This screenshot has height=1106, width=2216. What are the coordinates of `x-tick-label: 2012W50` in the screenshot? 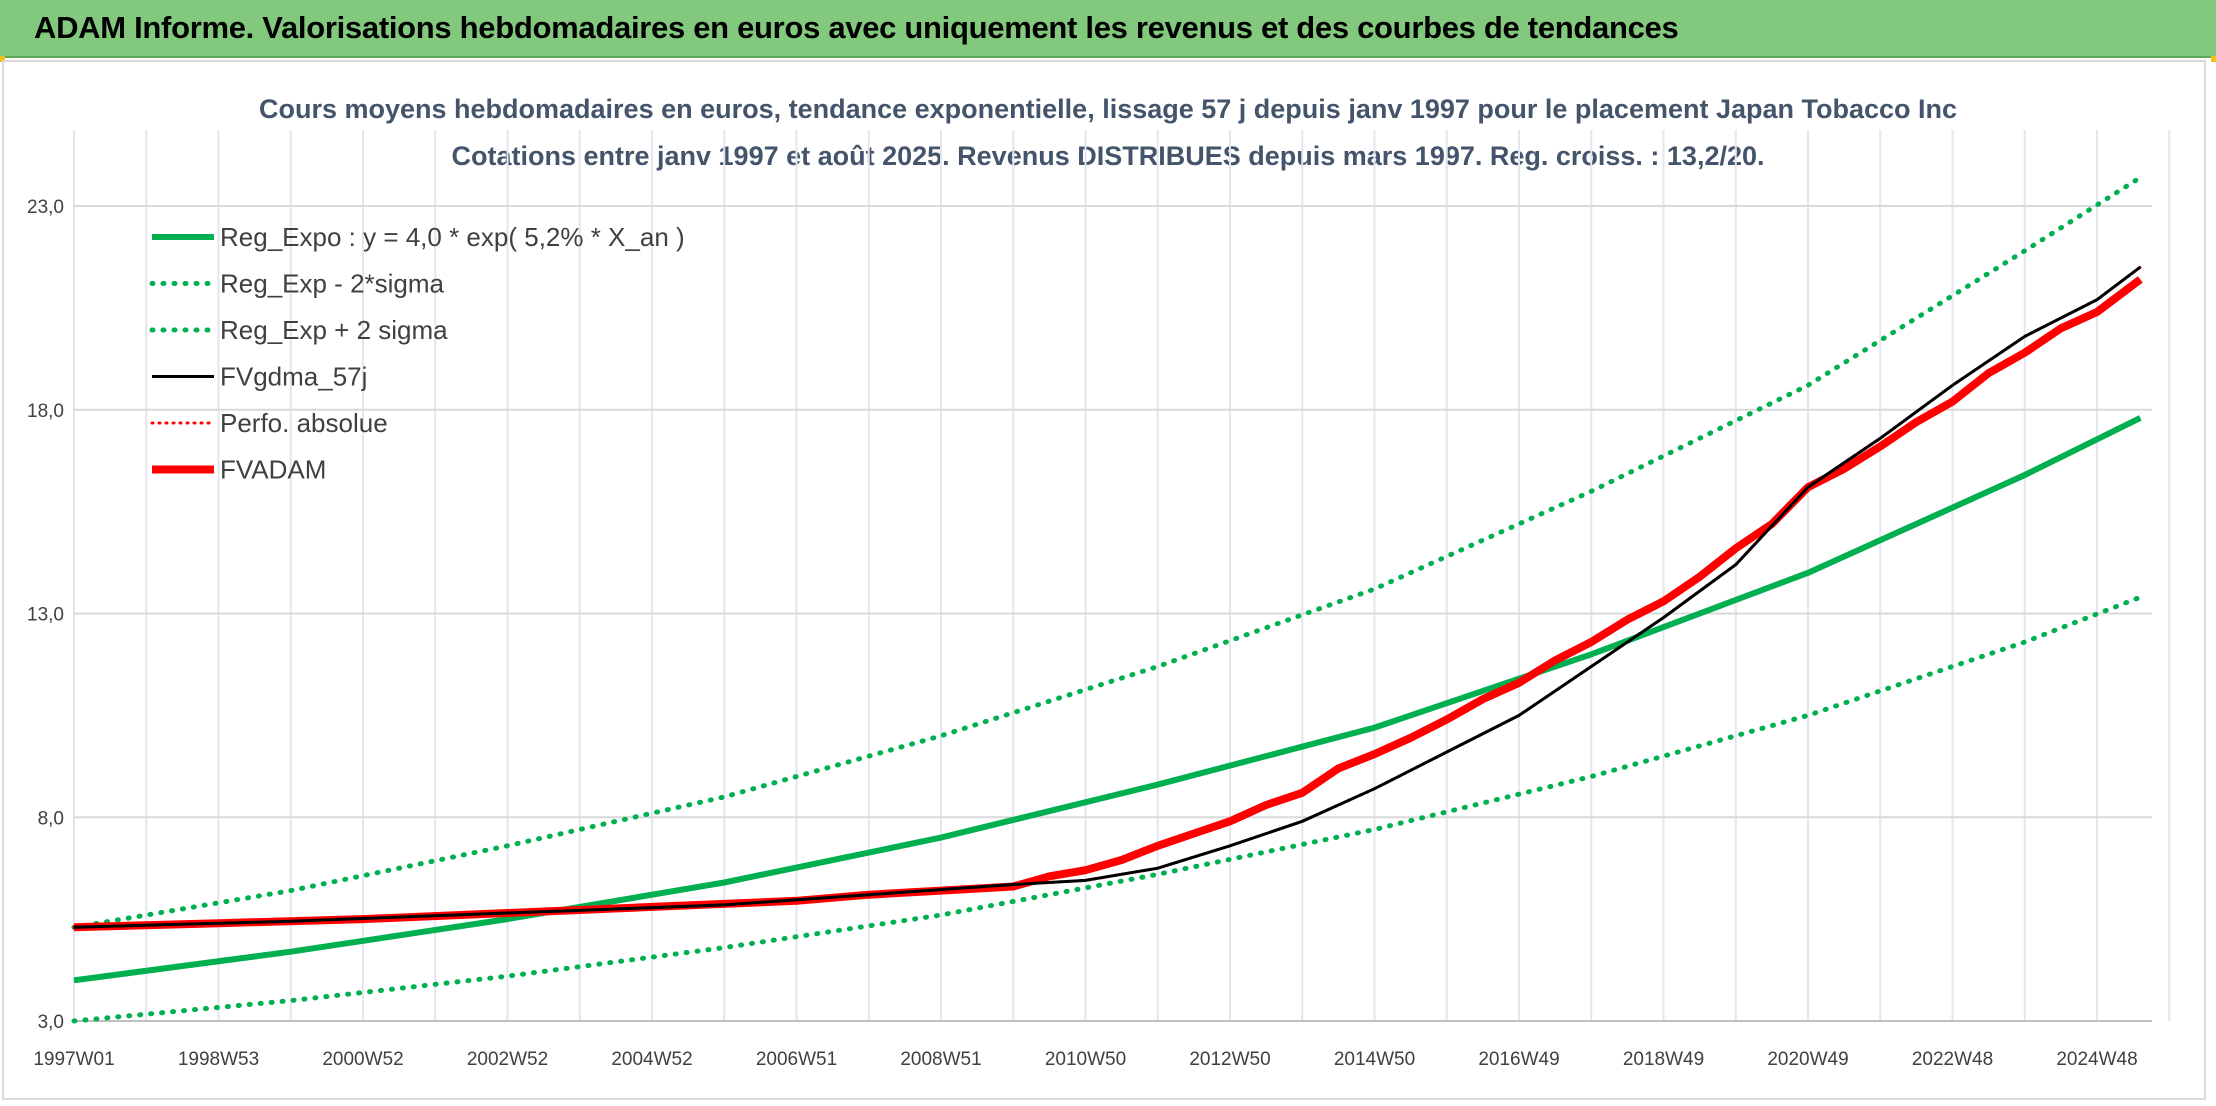 It's located at (1229, 1059).